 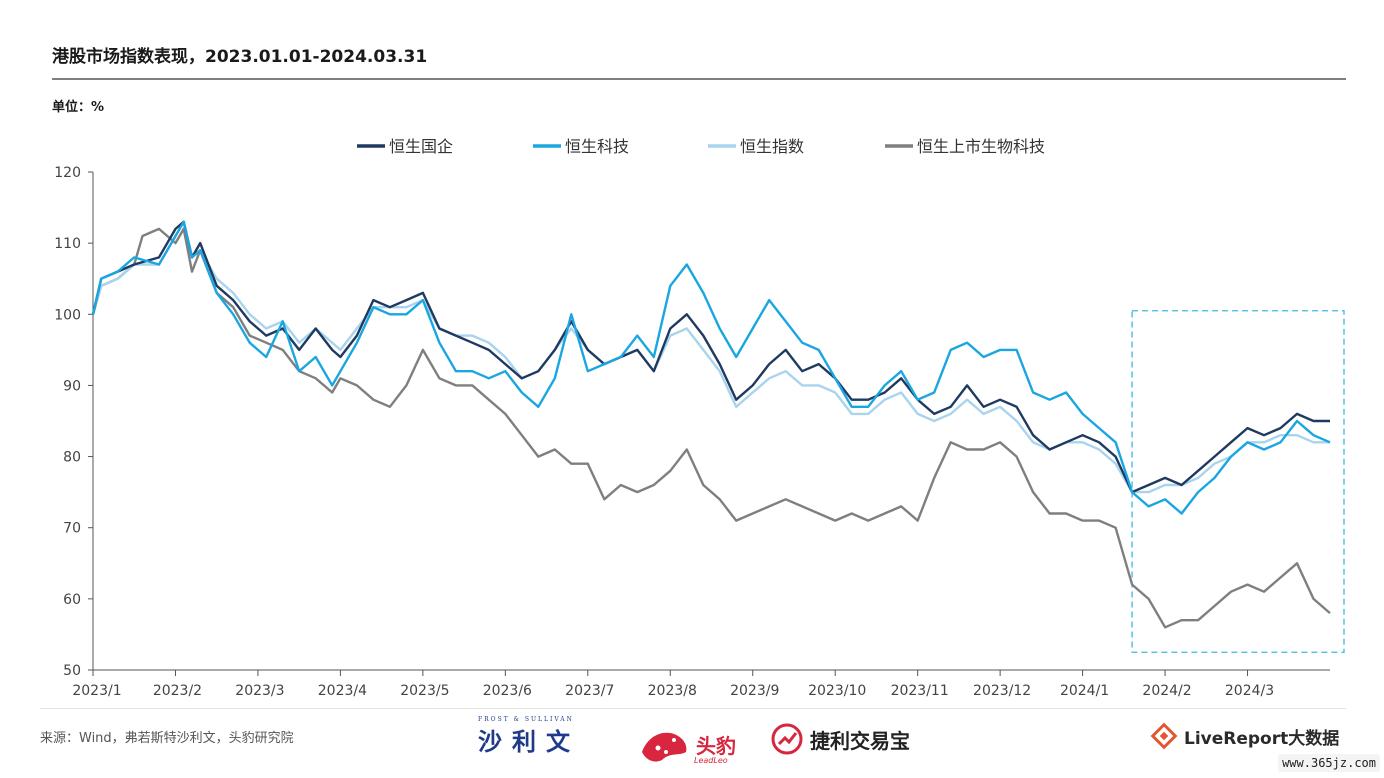 What do you see at coordinates (1084, 691) in the screenshot?
I see `x-tick-label: 2024/1` at bounding box center [1084, 691].